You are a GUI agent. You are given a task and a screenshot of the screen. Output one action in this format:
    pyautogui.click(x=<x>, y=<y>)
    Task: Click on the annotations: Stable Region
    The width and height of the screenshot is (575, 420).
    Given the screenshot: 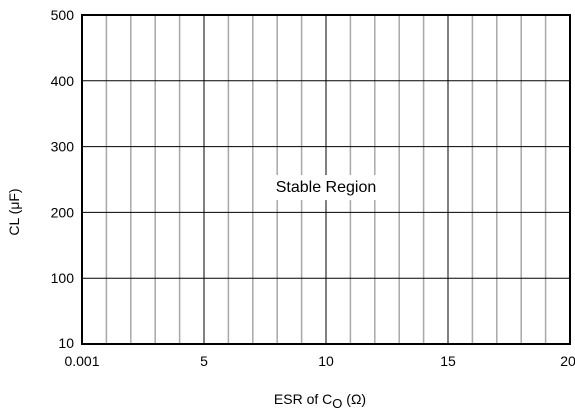 What is the action you would take?
    pyautogui.click(x=326, y=188)
    